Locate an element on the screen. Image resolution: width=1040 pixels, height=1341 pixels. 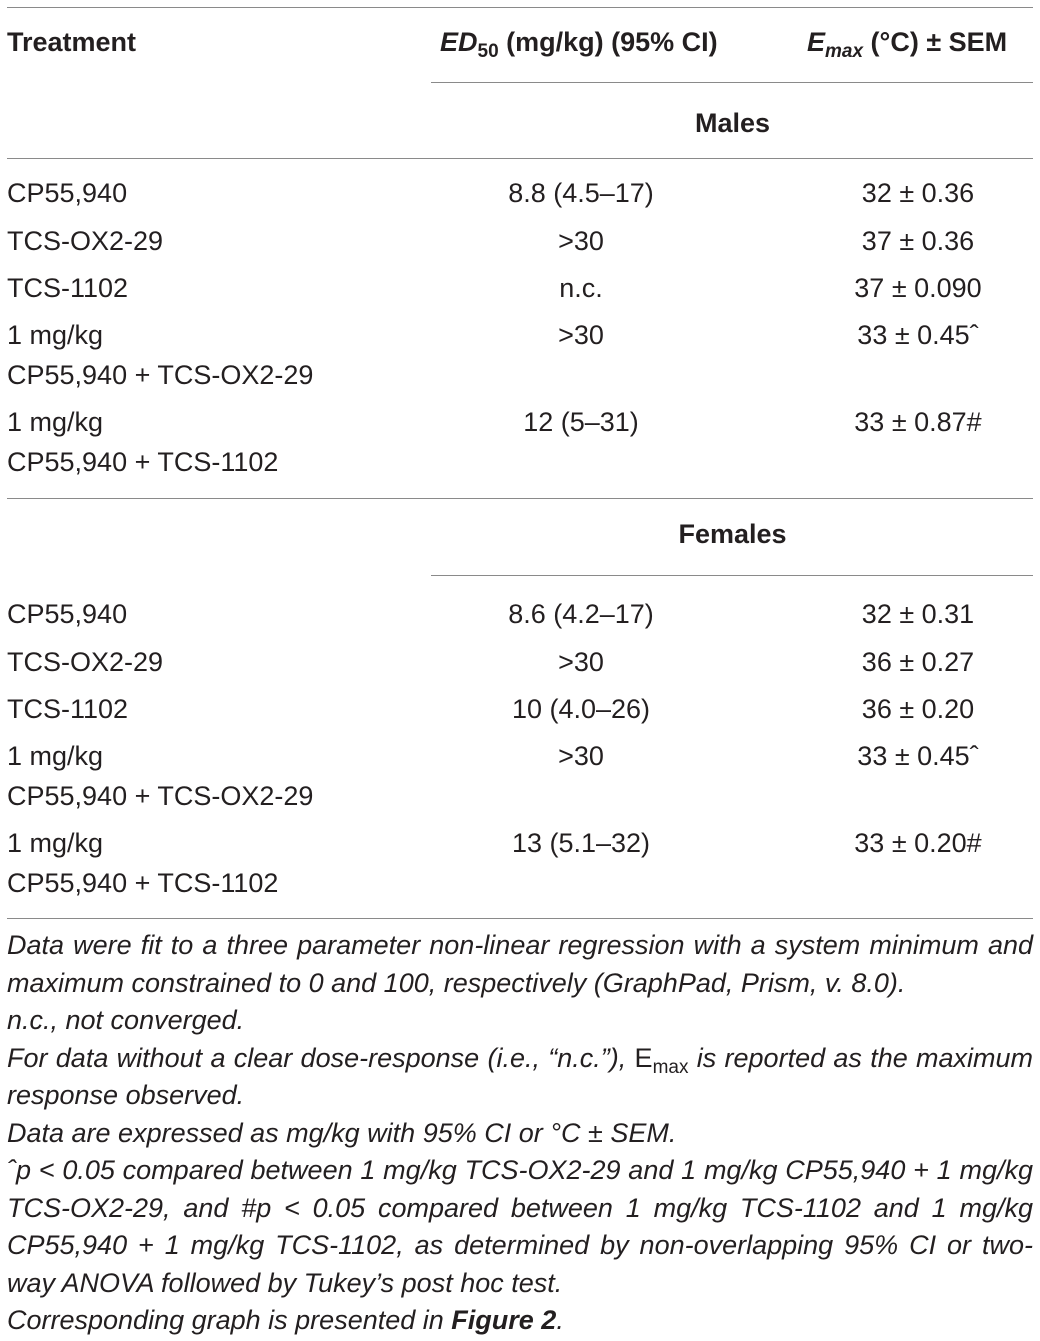
figure-2-link: Figure 2 is located at coordinates (504, 1320).